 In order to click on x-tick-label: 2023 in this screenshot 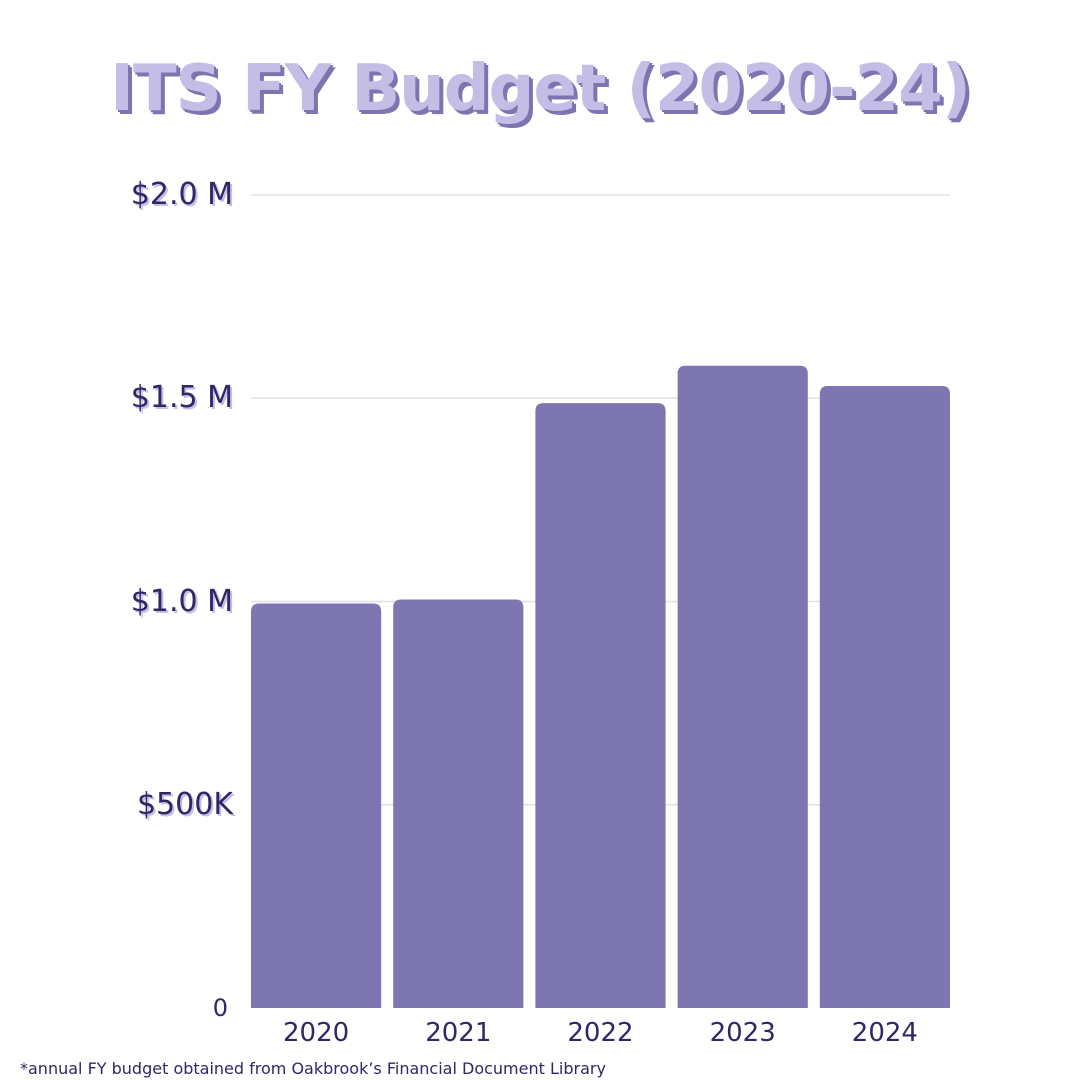, I will do `click(742, 1033)`.